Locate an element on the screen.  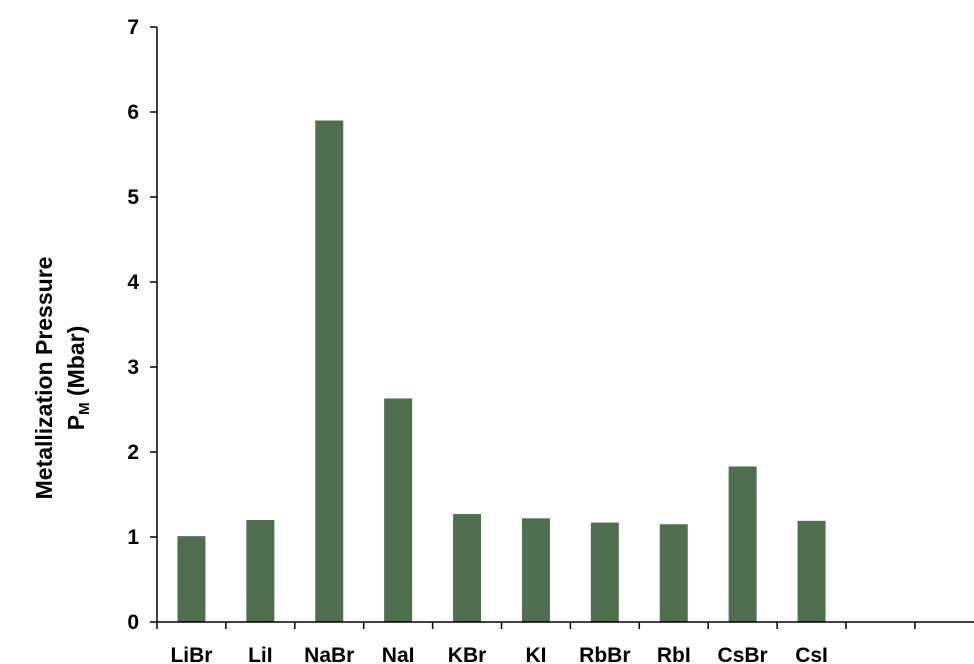
bar-lii is located at coordinates (260, 571).